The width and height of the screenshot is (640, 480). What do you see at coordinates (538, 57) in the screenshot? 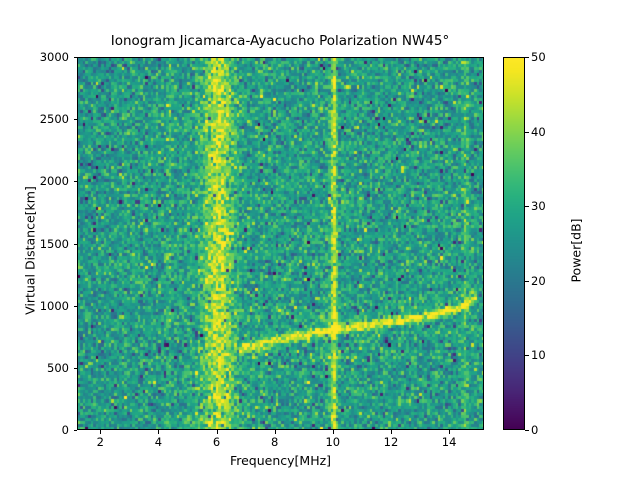
I see `colorbar-tick-label: 50` at bounding box center [538, 57].